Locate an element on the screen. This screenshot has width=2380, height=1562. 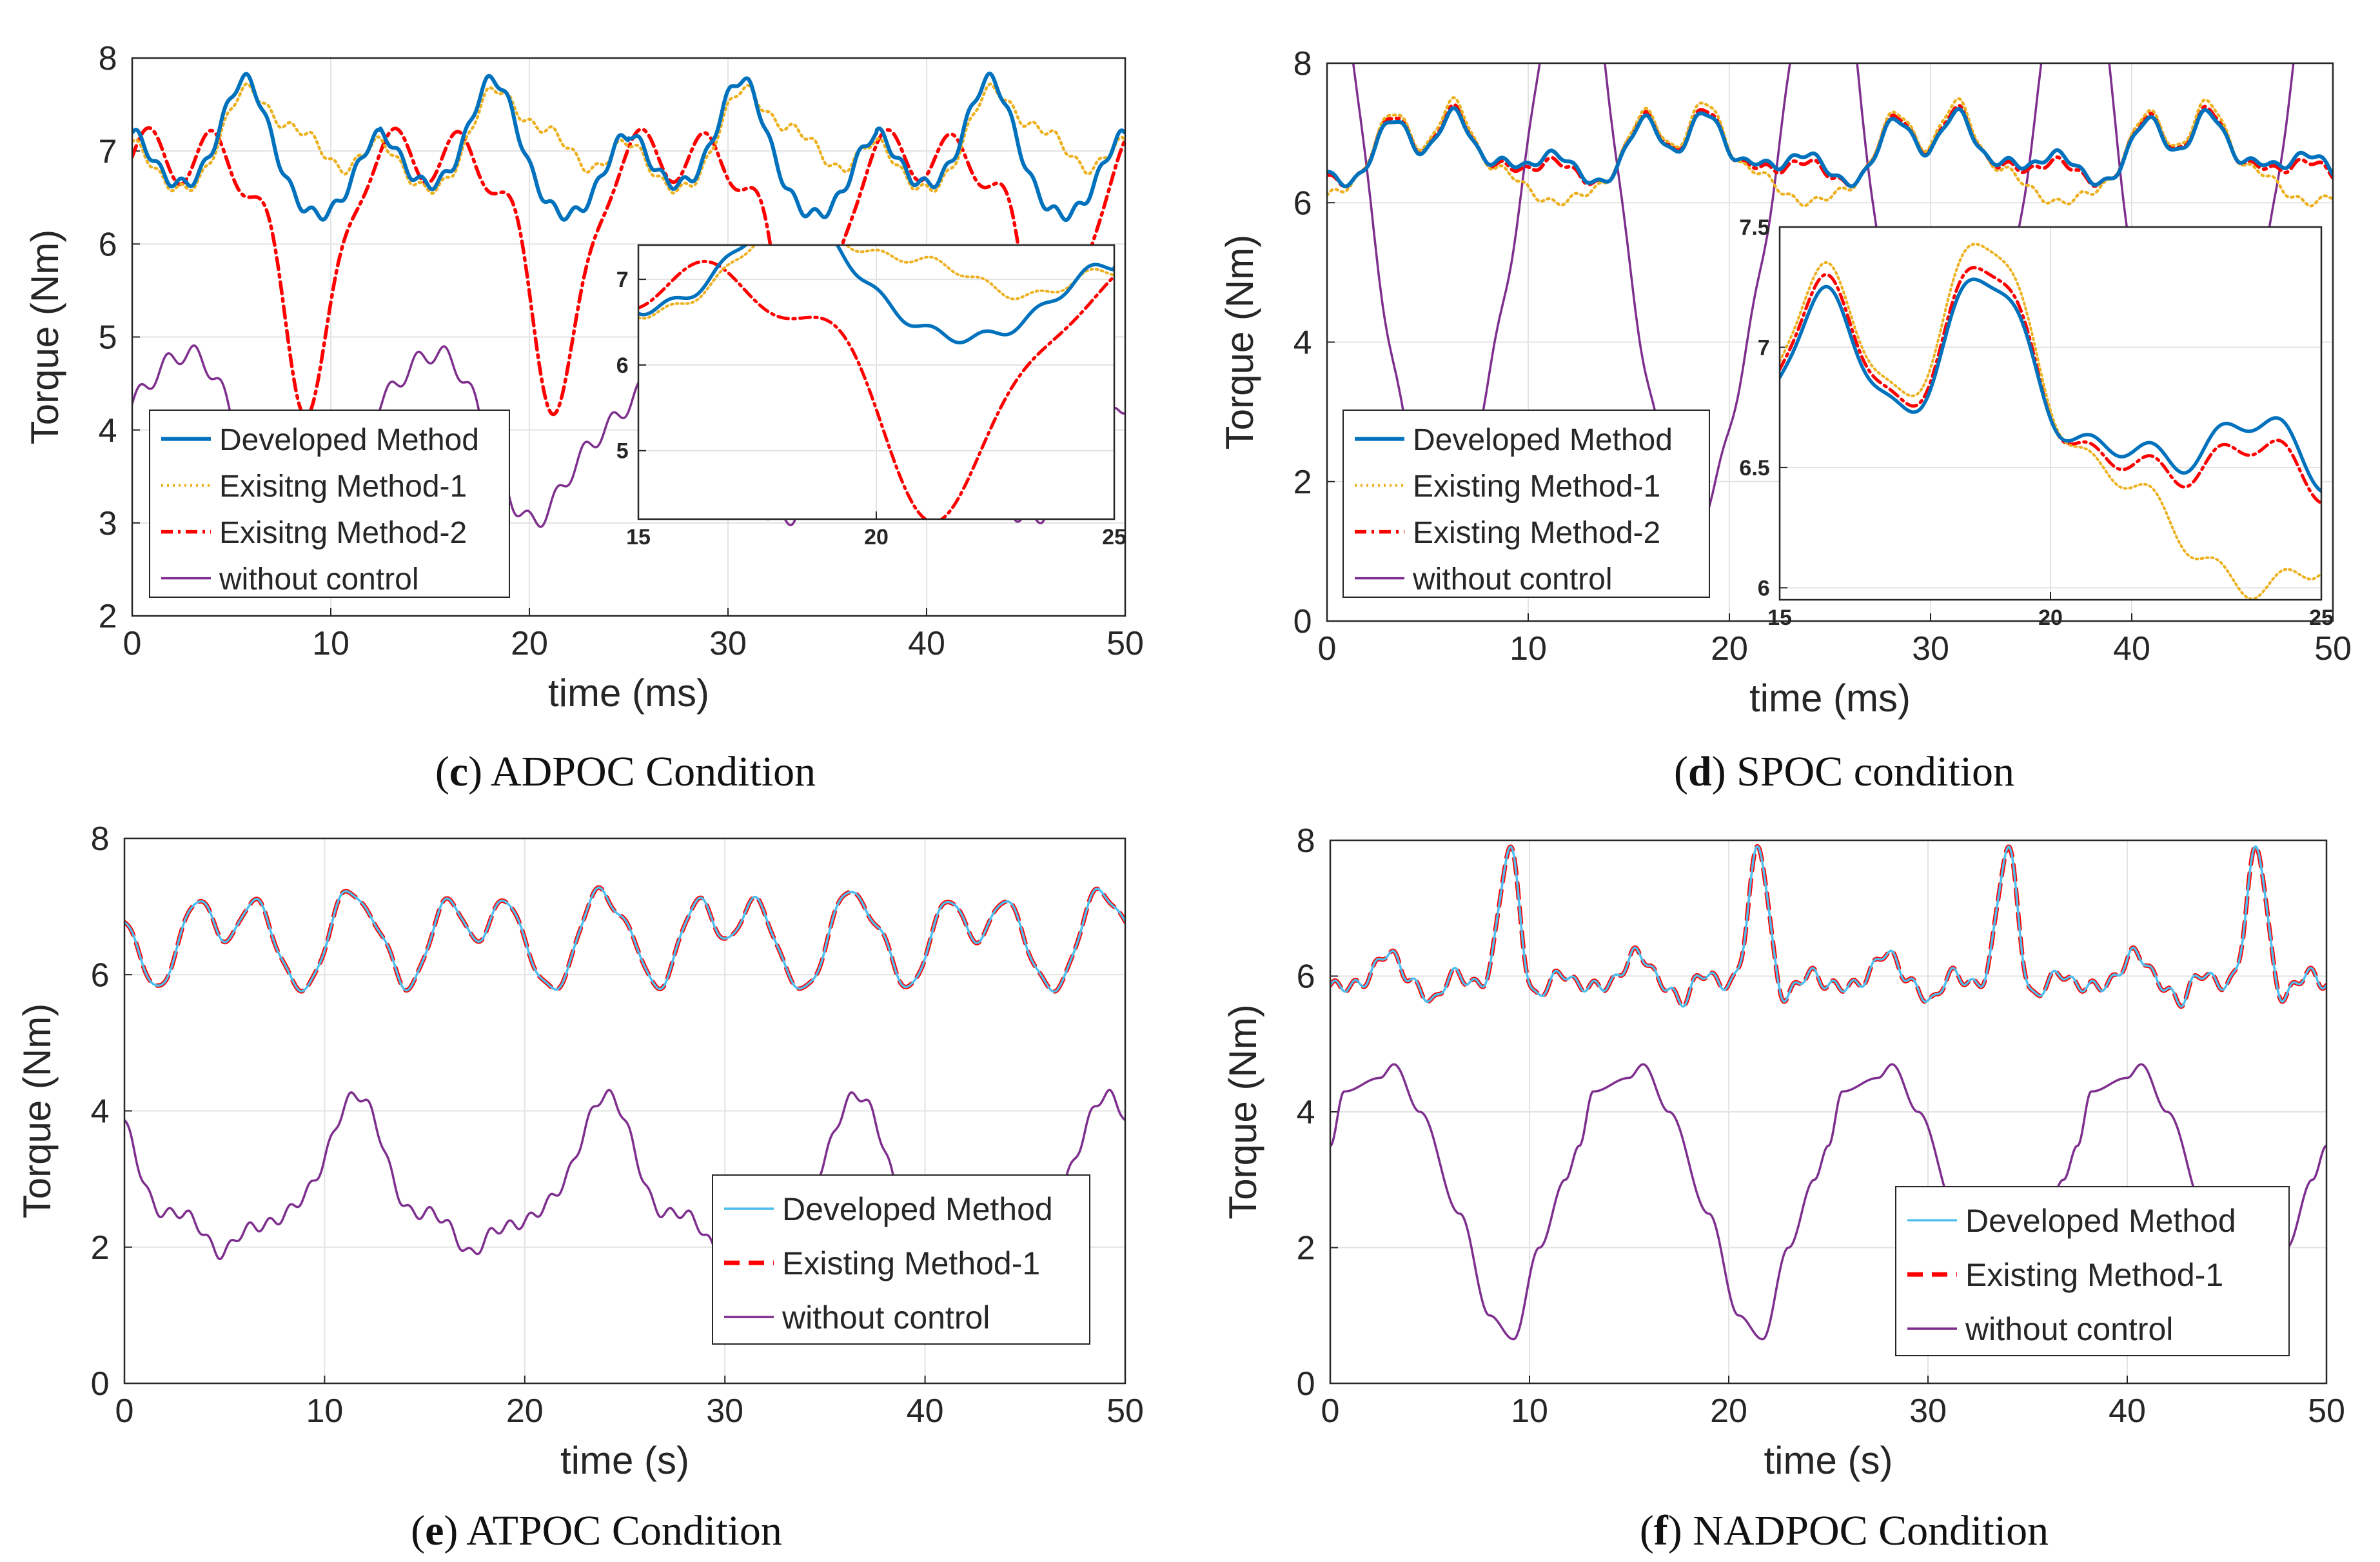
legend-label: Exisitng Method-1 is located at coordinates (343, 487).